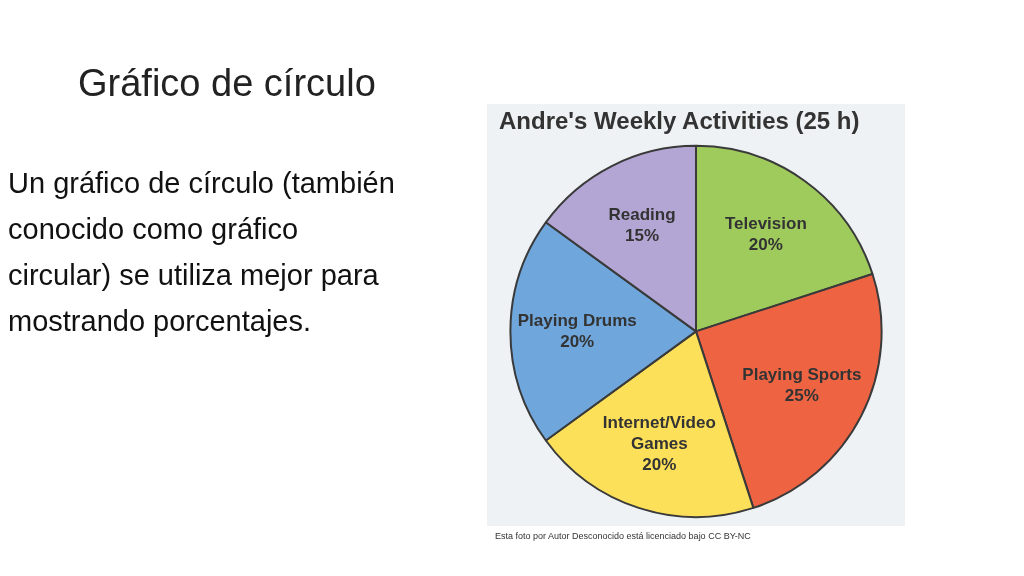 This screenshot has width=1024, height=576. What do you see at coordinates (227, 83) in the screenshot?
I see `chart-title: Gráfico de círculo` at bounding box center [227, 83].